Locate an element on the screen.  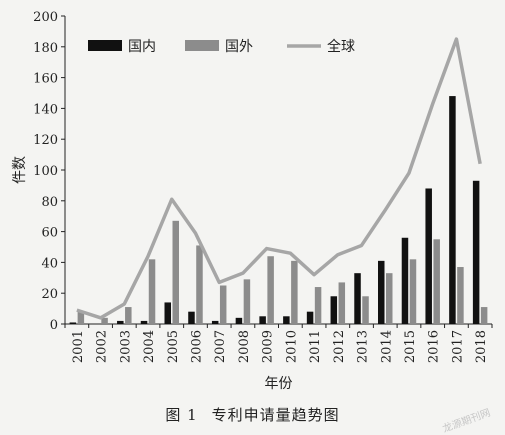
legend-swatch-domestic is located at coordinates (105, 45).